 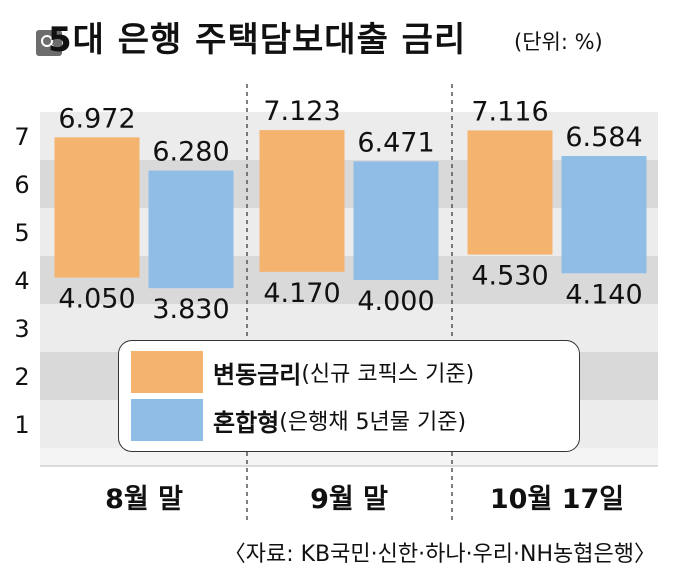 What do you see at coordinates (603, 294) in the screenshot?
I see `data-label-low: 4.140` at bounding box center [603, 294].